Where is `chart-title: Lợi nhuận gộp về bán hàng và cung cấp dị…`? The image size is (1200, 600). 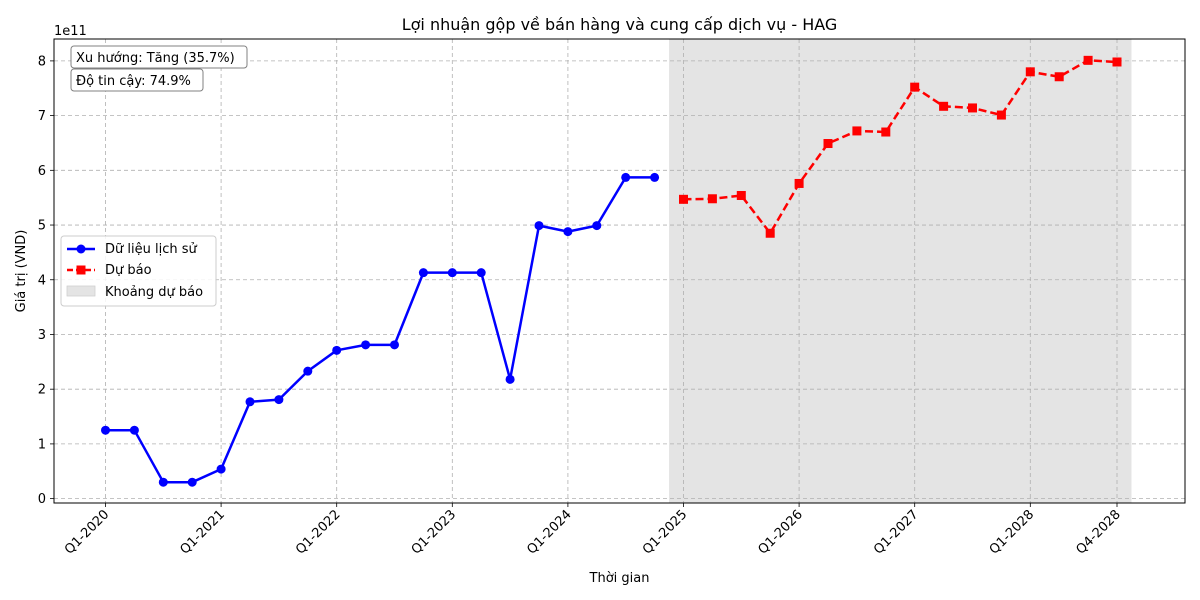 chart-title: Lợi nhuận gộp về bán hàng và cung cấp dị… is located at coordinates (620, 24).